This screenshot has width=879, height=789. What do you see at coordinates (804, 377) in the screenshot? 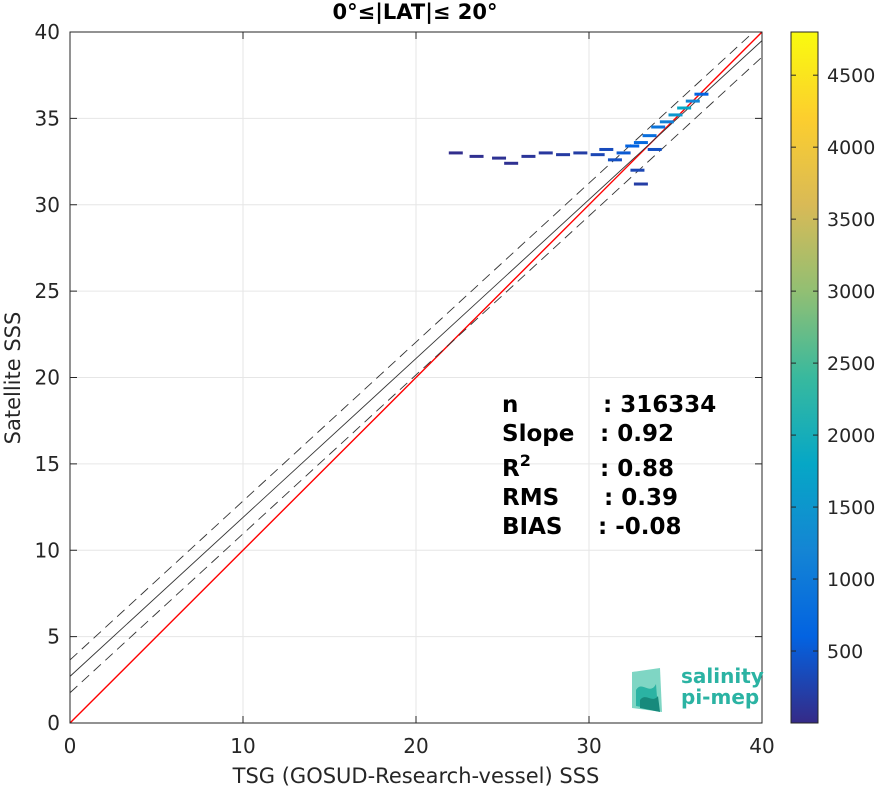
I see `colorbar` at bounding box center [804, 377].